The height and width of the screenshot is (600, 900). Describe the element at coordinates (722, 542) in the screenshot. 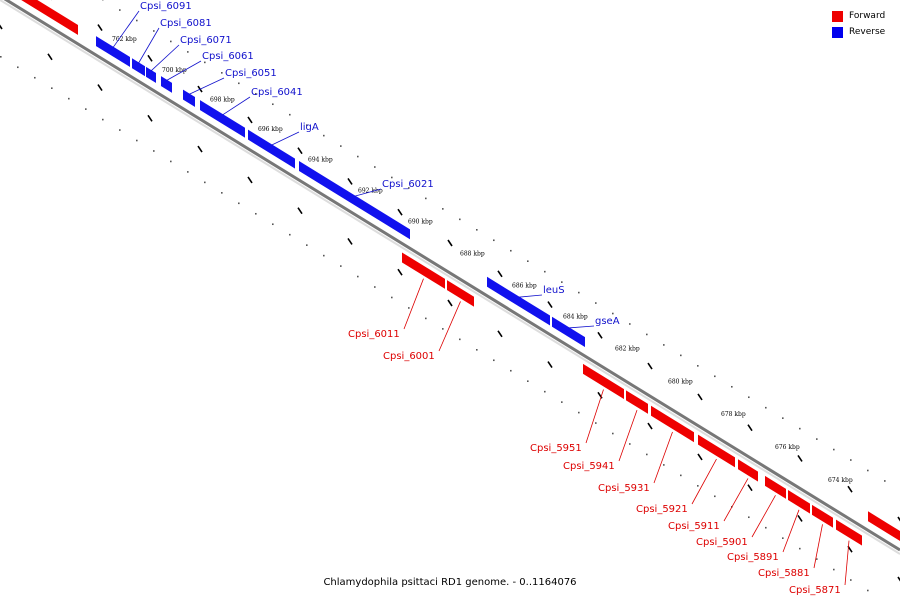

I see `forward-gene-label: Cpsi_5901` at that location.